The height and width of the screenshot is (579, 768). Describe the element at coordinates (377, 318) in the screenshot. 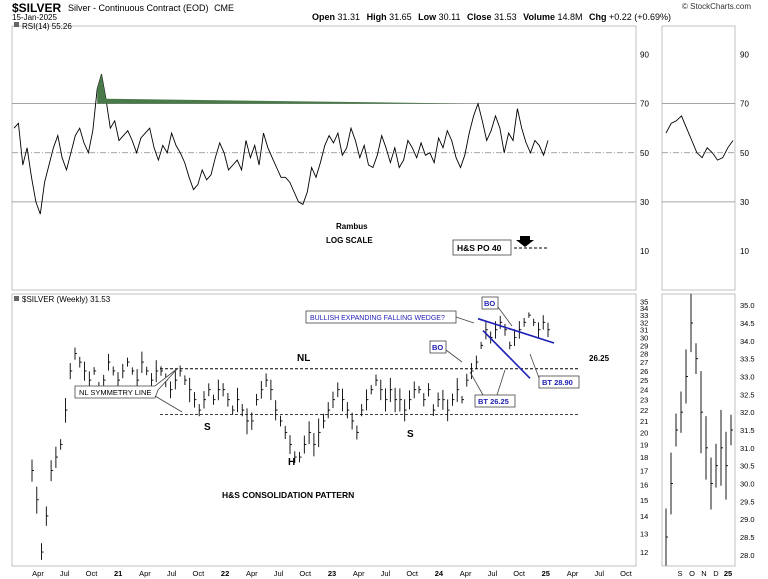

I see `label-wedge: BULLISH EXPANDING FALLING WEDGE?` at that location.